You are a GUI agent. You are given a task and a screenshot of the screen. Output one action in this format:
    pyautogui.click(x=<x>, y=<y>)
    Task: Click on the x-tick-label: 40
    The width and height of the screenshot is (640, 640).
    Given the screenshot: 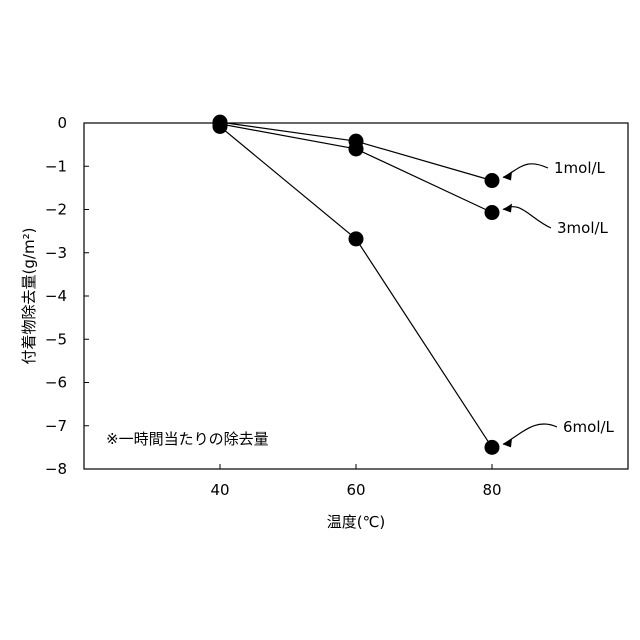 What is the action you would take?
    pyautogui.click(x=219, y=490)
    